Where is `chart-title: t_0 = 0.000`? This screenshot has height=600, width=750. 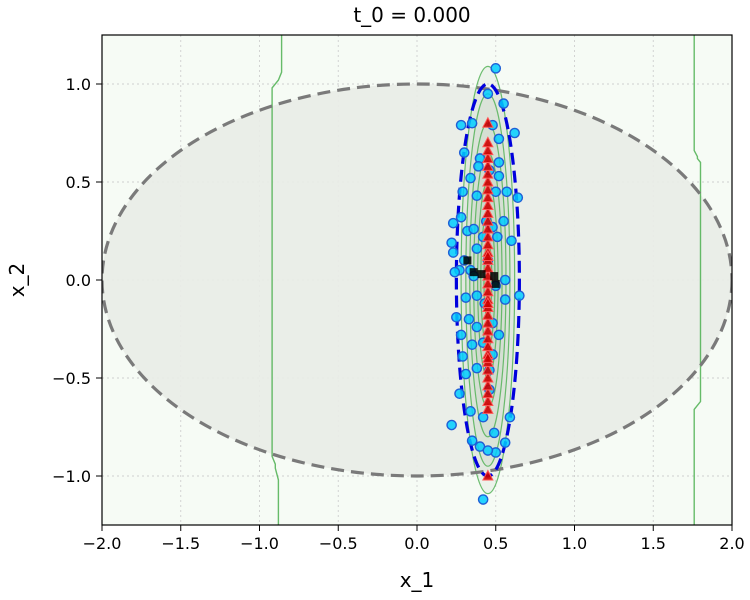 chart-title: t_0 = 0.000 is located at coordinates (411, 15).